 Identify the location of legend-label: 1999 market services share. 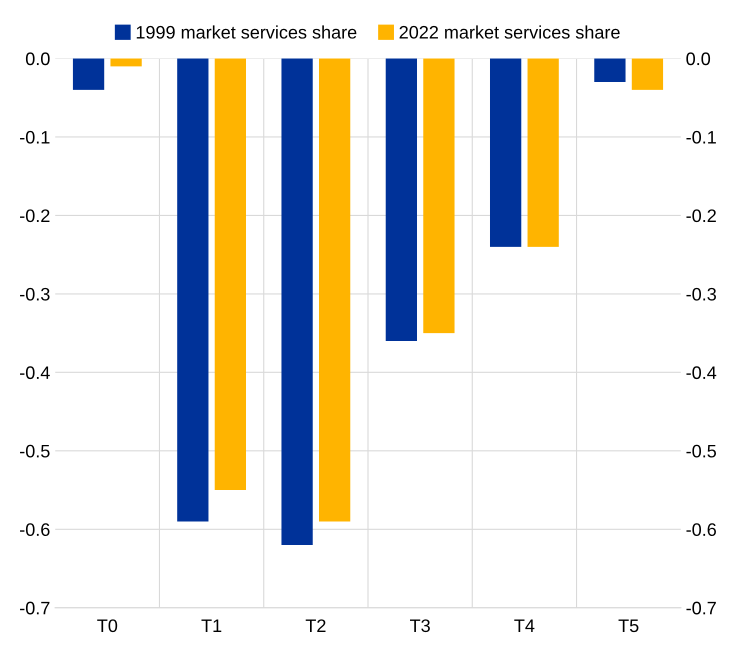
(246, 32).